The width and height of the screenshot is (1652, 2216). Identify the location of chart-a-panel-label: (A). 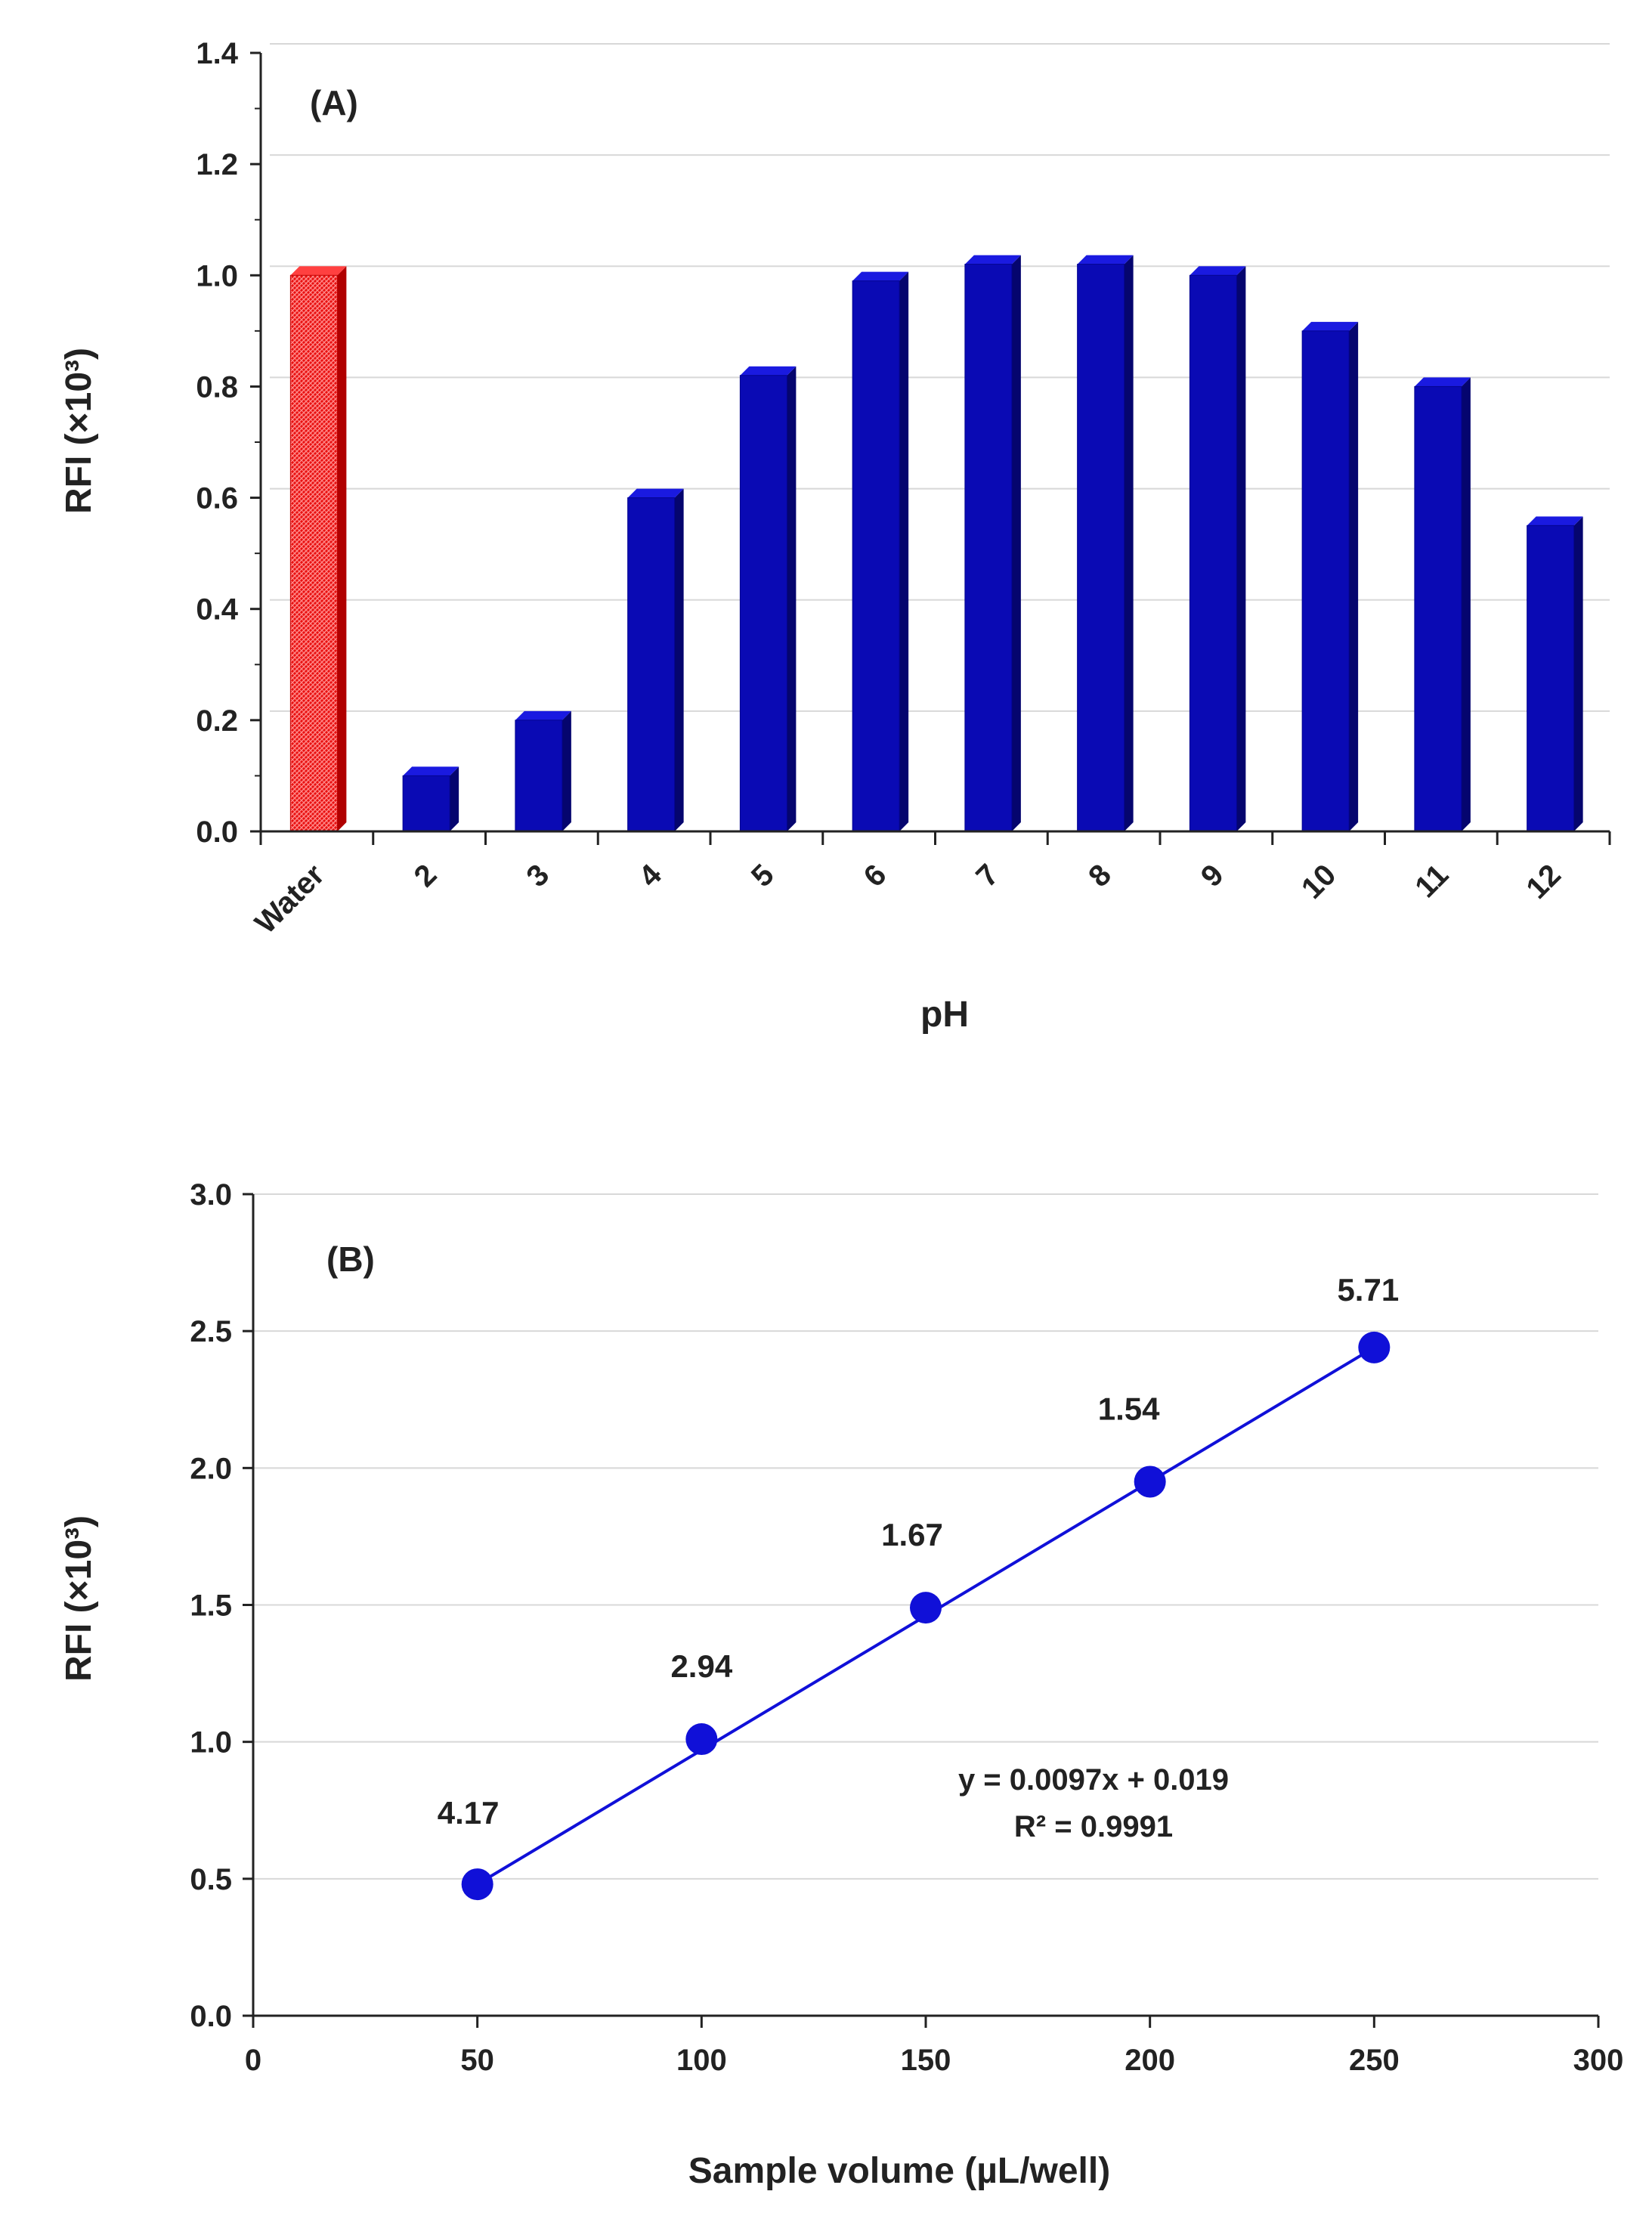
(334, 102).